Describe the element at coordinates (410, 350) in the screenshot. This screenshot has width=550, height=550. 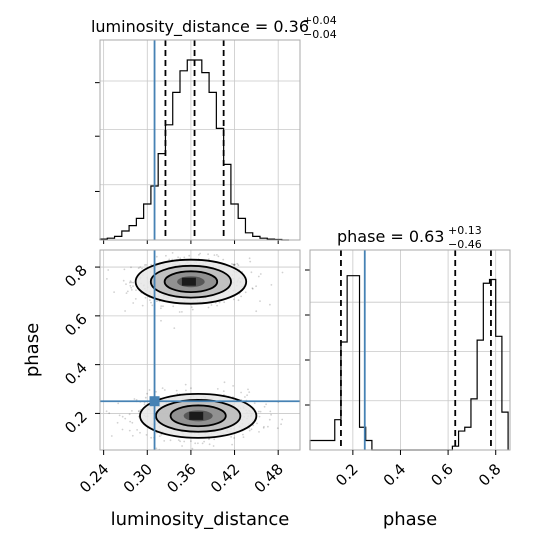
I see `phase-hist-frame` at that location.